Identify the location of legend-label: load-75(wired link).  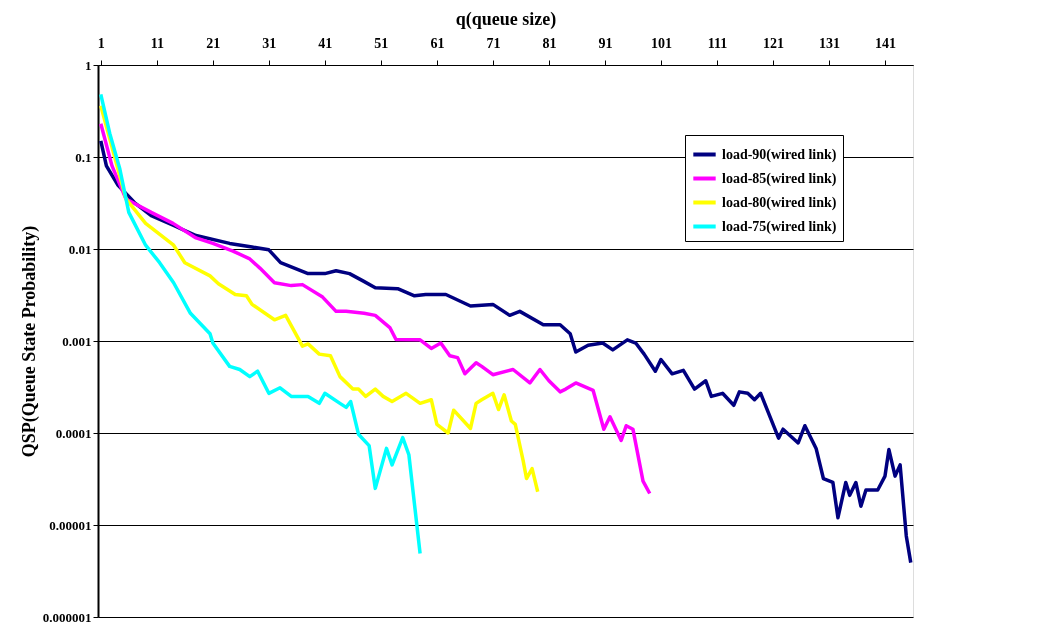
(779, 226).